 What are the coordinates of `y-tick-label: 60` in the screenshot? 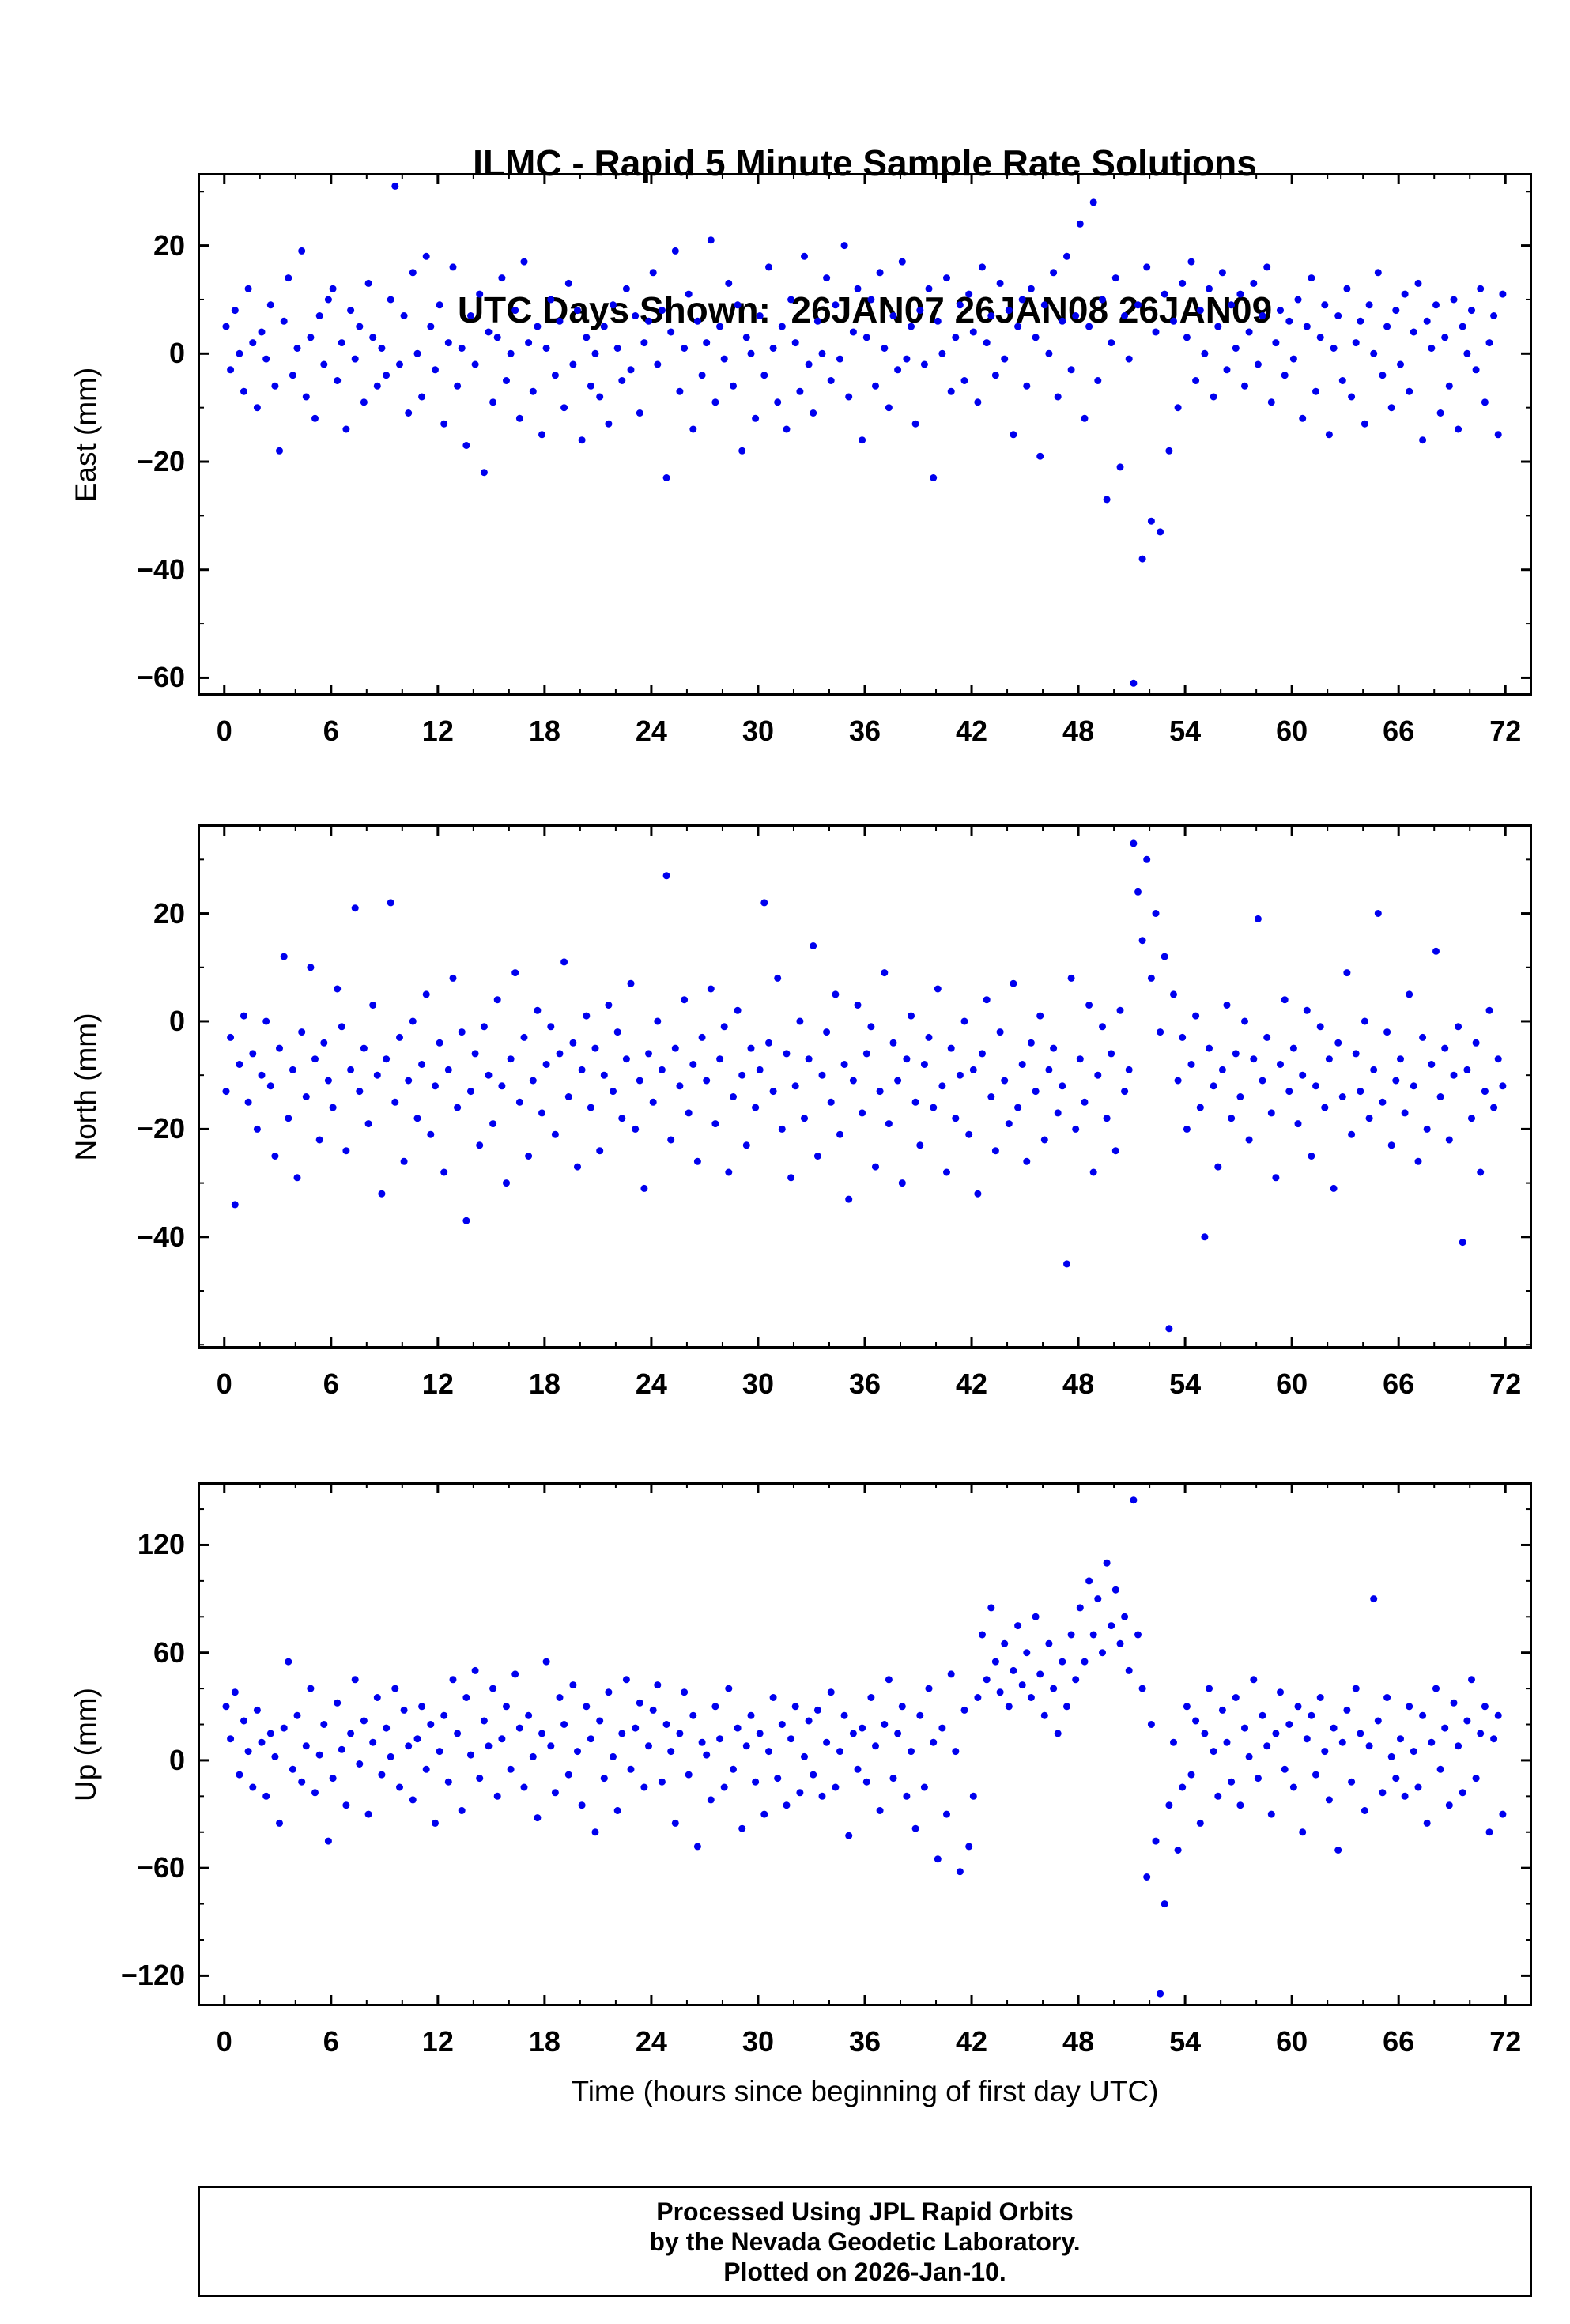 It's located at (169, 1652).